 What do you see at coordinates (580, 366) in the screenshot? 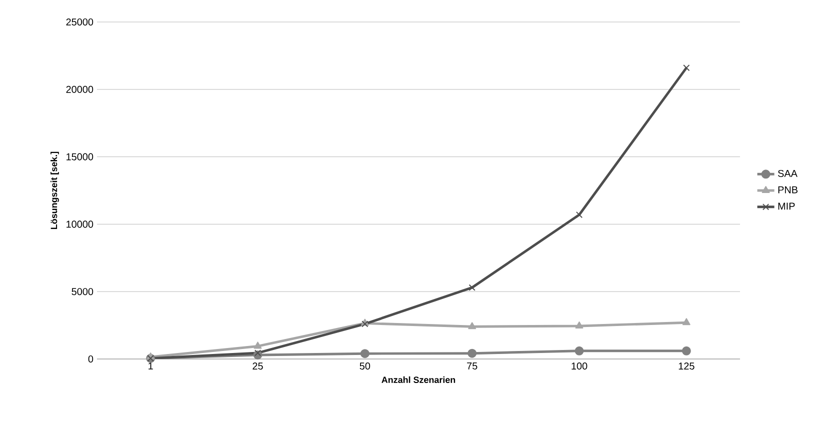
I see `x-tick-label: 100` at bounding box center [580, 366].